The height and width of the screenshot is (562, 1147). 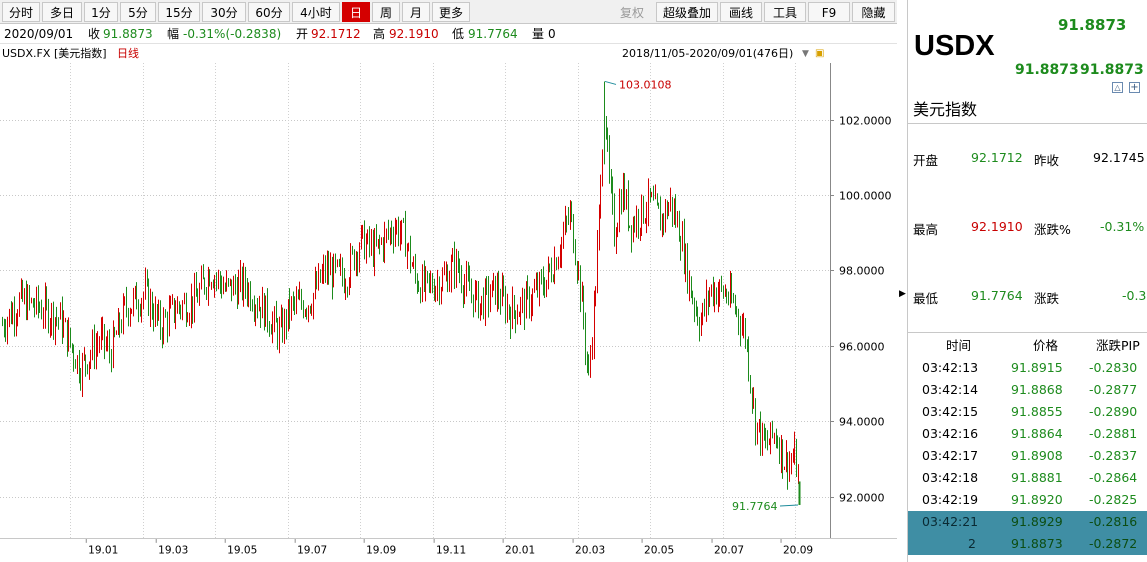 I want to click on header-time: 时间, so click(x=959, y=345).